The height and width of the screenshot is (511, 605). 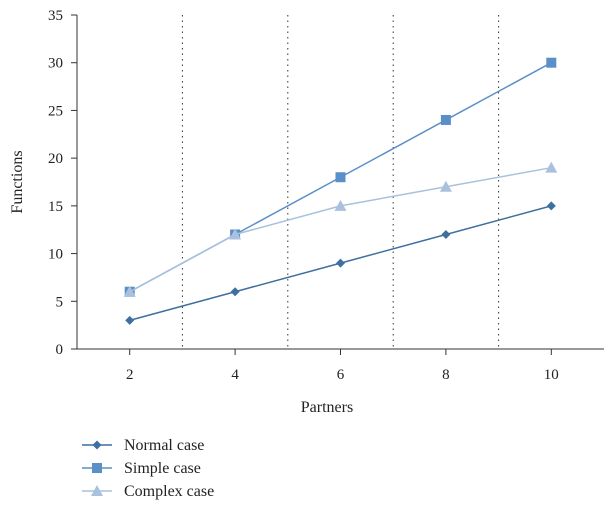 I want to click on x-tick-label: 2, so click(x=130, y=375).